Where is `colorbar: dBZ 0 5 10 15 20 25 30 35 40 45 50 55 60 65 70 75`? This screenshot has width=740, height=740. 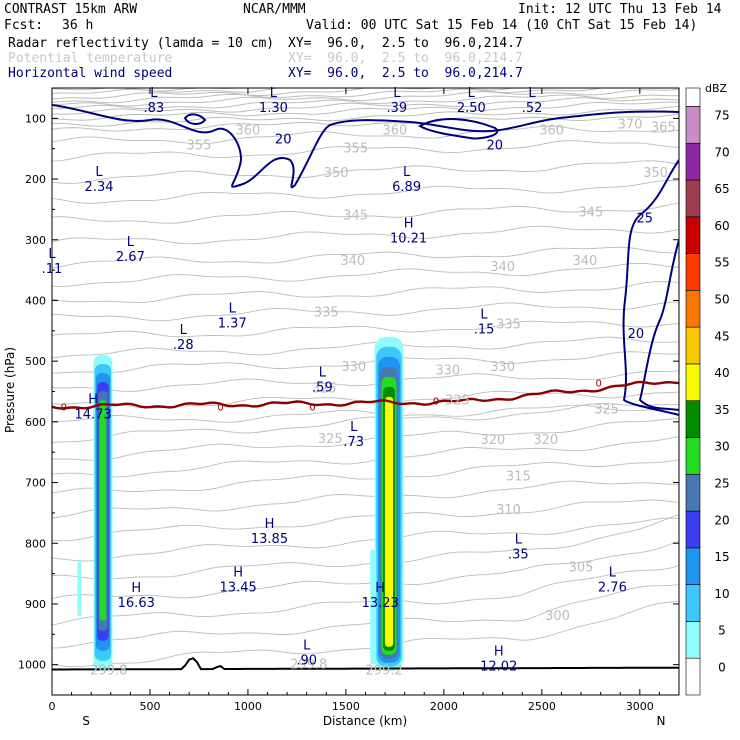
colorbar: dBZ 0 5 10 15 20 25 30 35 40 45 50 55 60 65 70 75 is located at coordinates (707, 389).